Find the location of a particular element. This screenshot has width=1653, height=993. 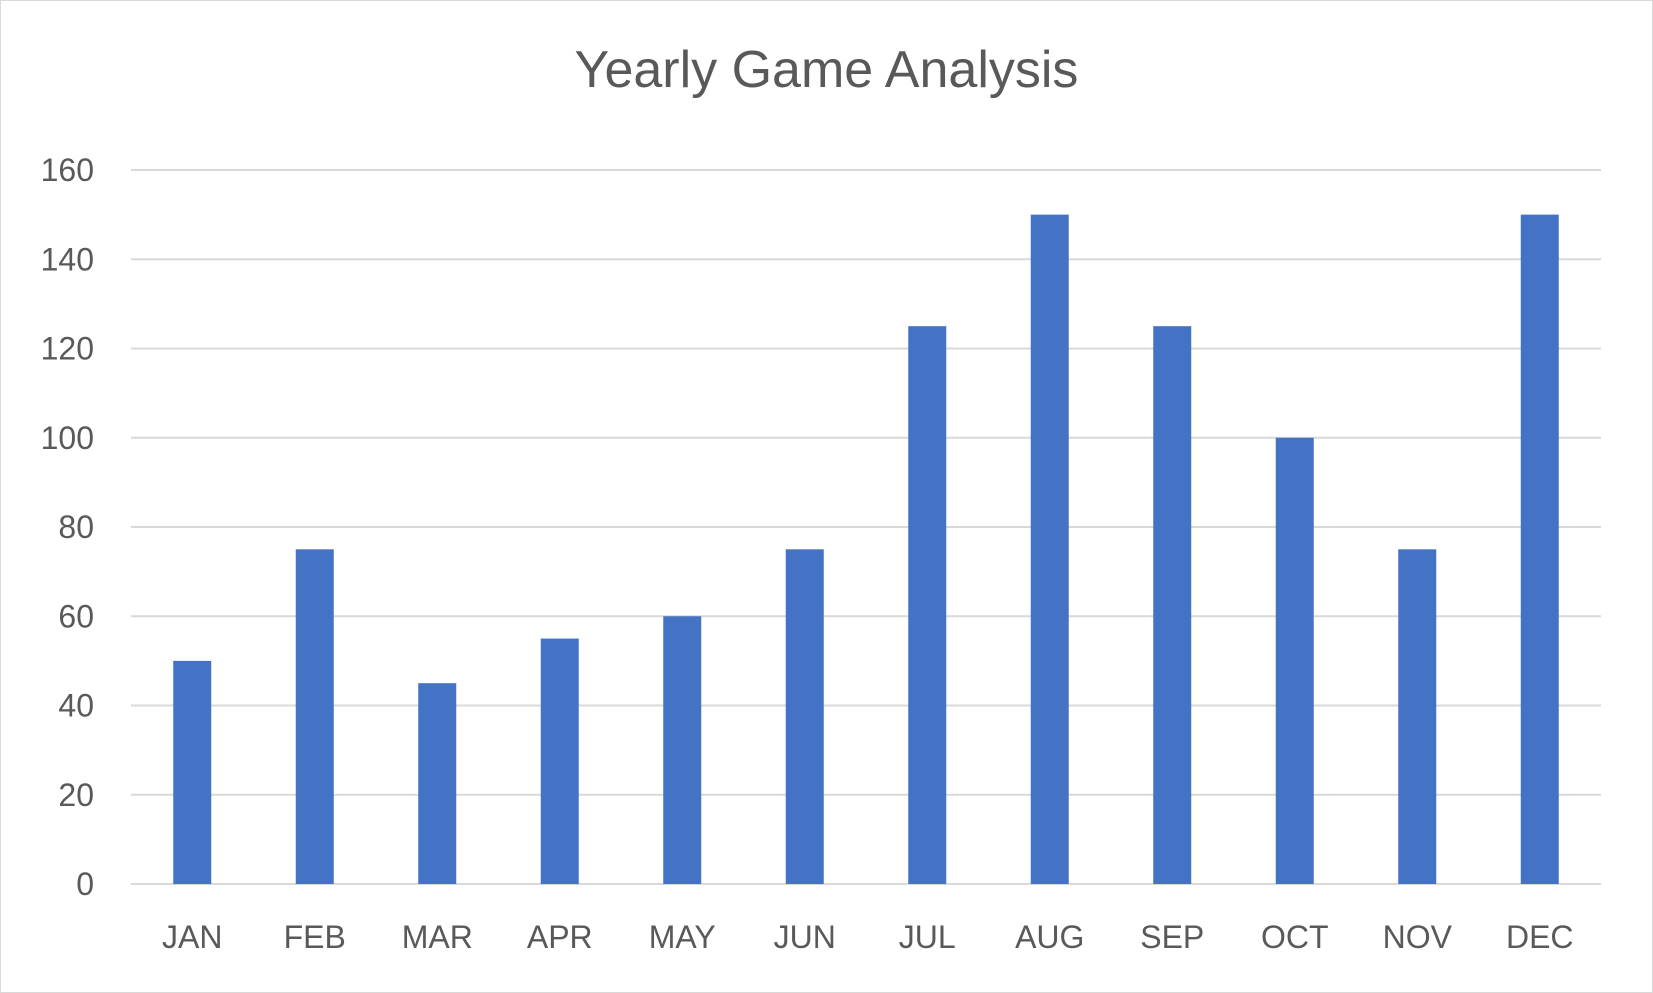

x-tick-label: SEP is located at coordinates (1172, 937).